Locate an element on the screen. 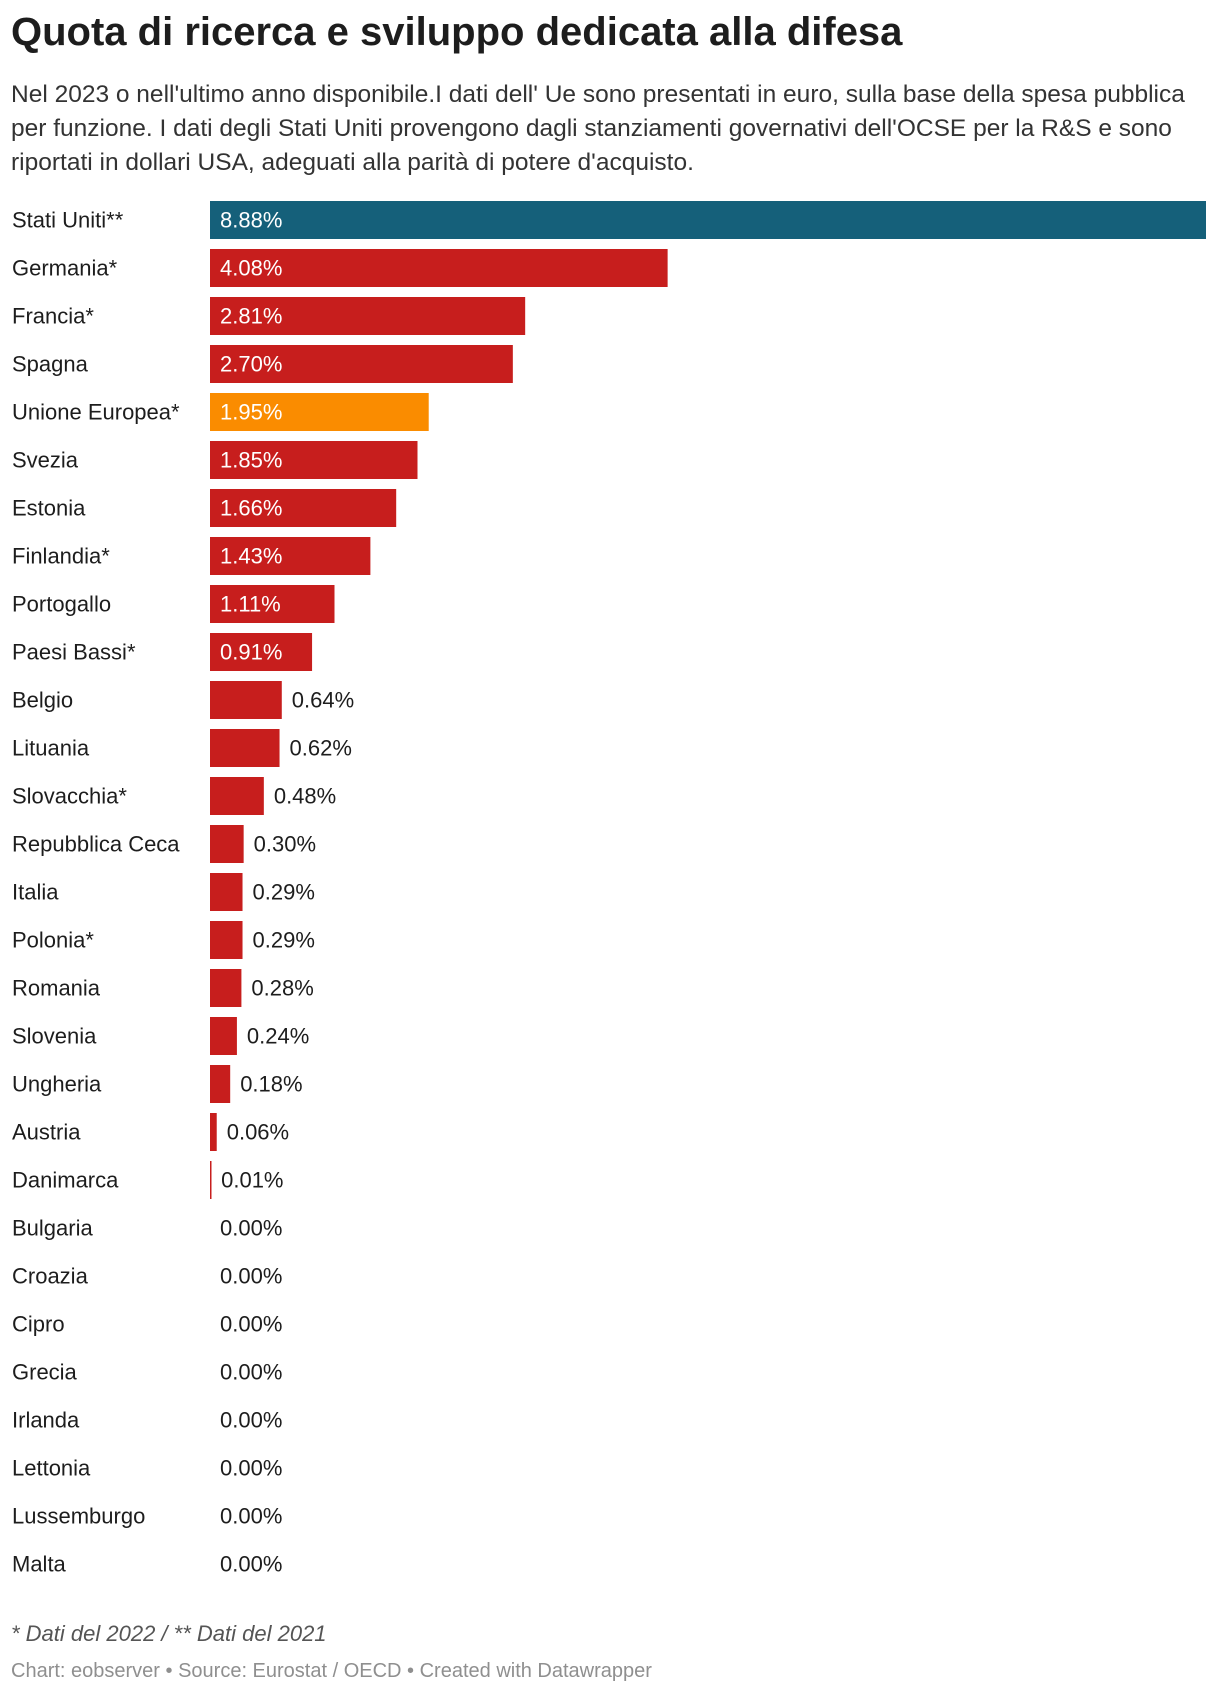 The image size is (1220, 1700). bar-belgio is located at coordinates (246, 700).